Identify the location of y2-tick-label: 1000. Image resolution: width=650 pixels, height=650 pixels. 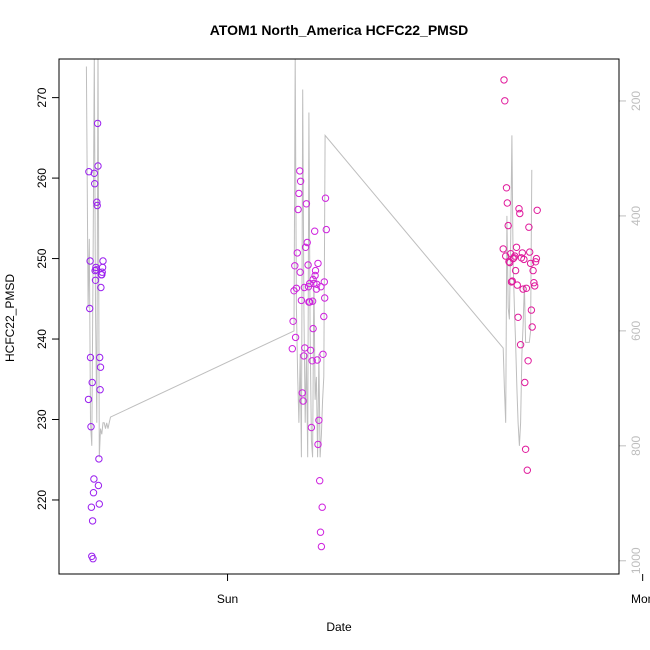
(636, 560).